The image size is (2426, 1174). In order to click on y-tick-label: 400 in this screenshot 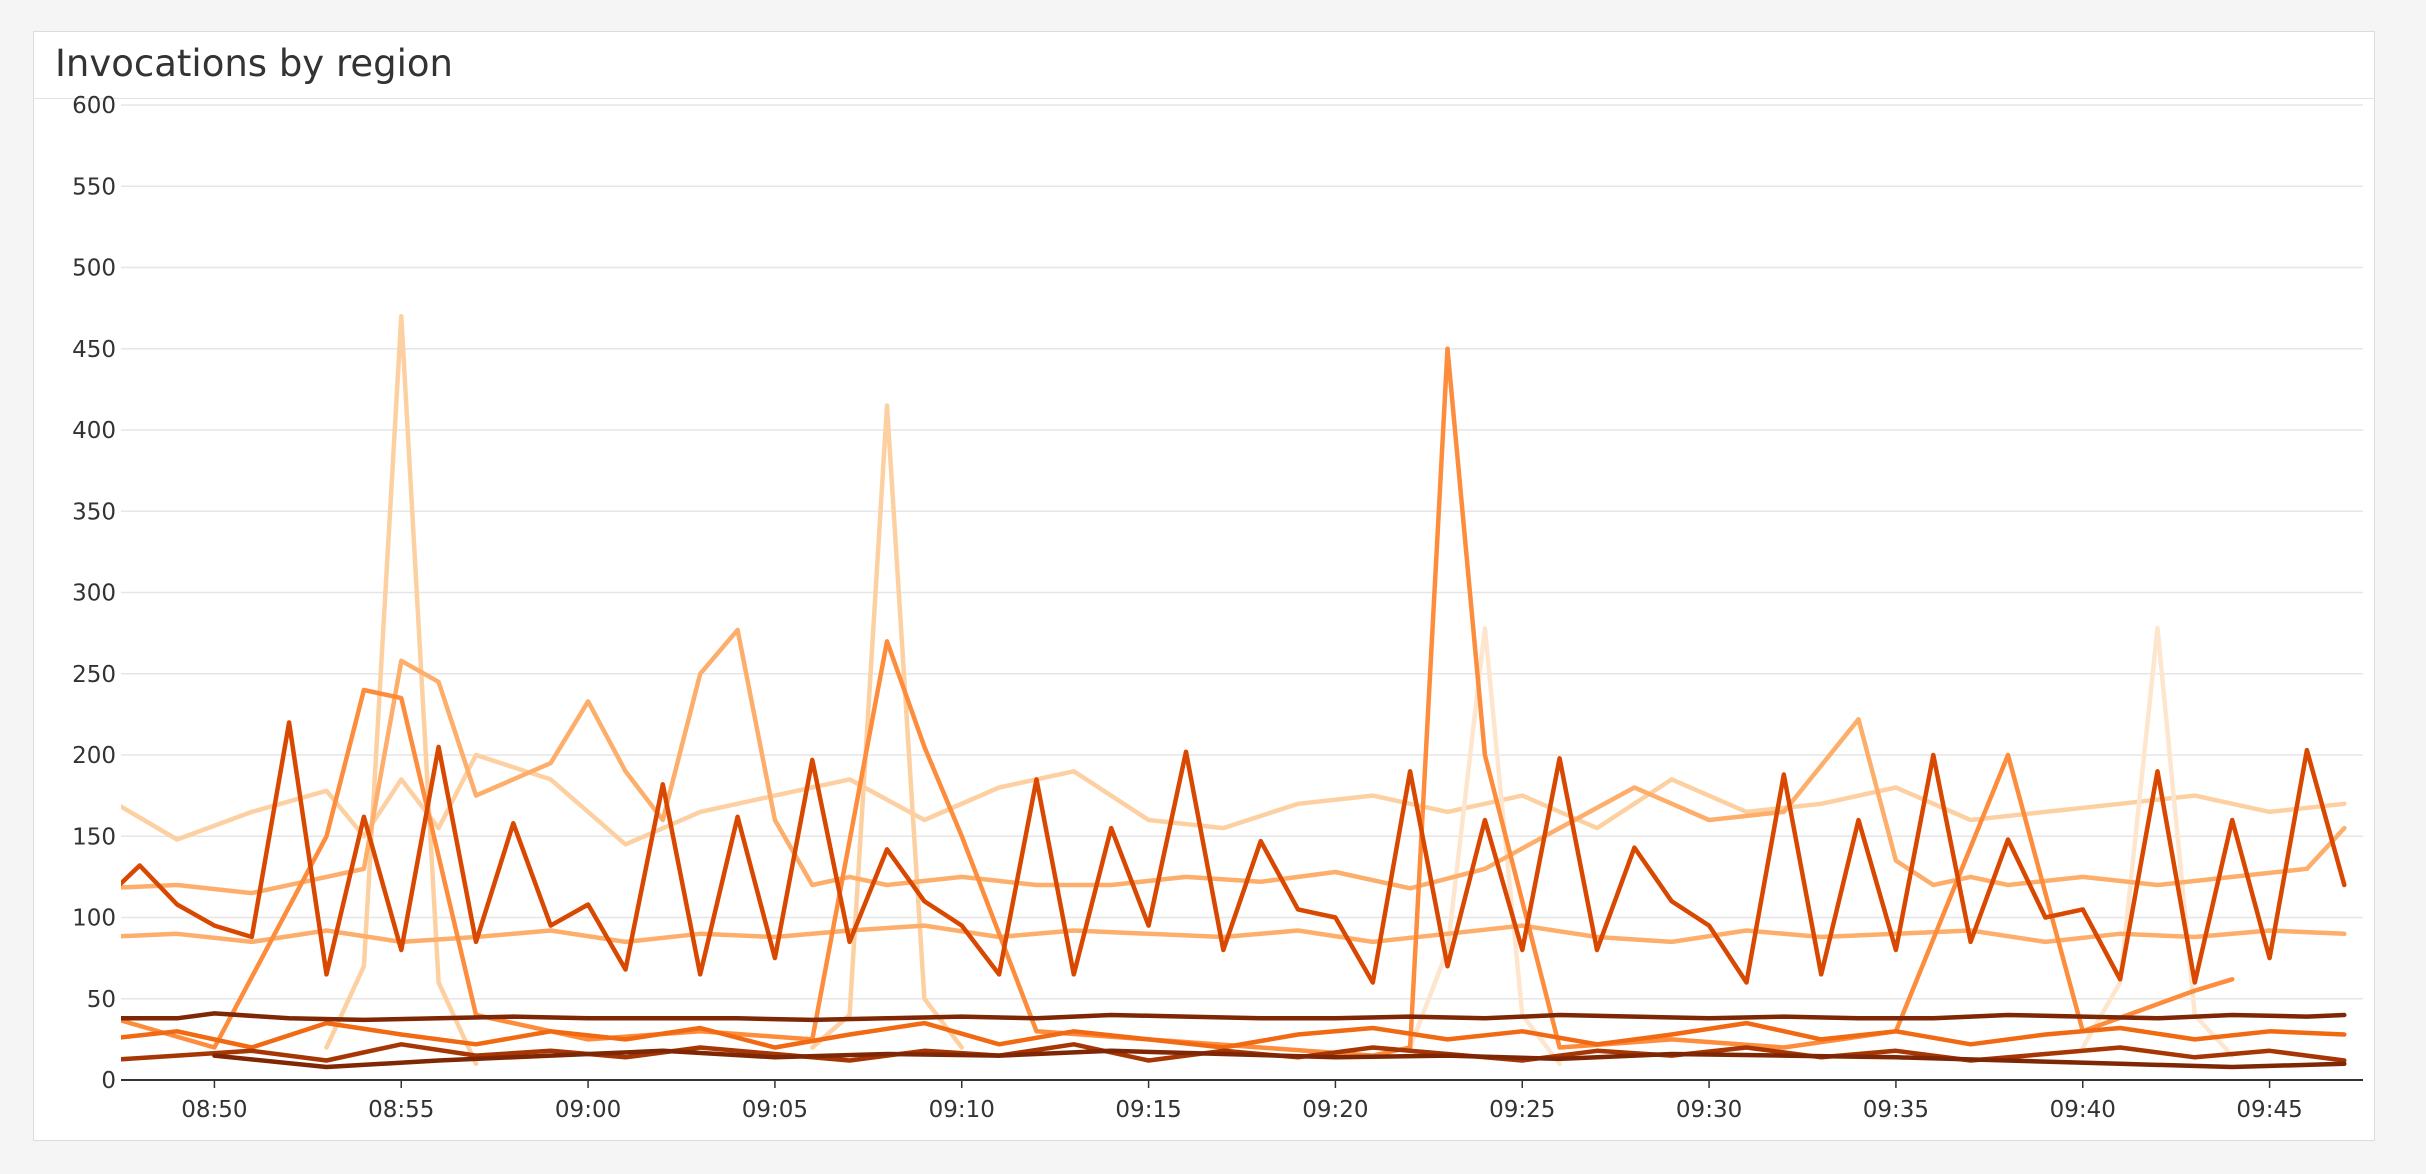, I will do `click(94, 431)`.